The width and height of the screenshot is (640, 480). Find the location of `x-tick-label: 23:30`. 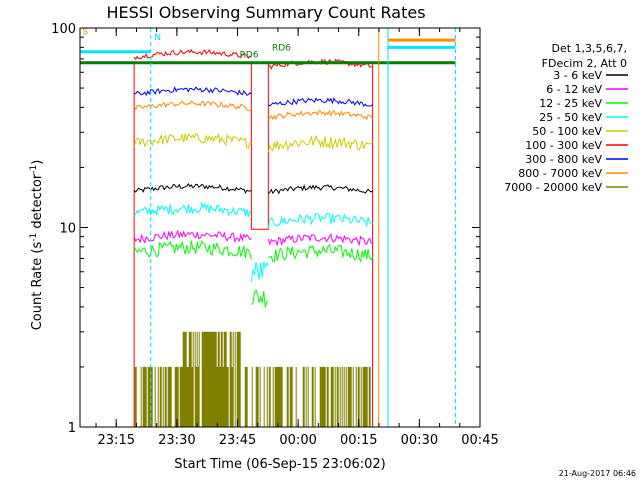

x-tick-label: 23:30 is located at coordinates (176, 440).